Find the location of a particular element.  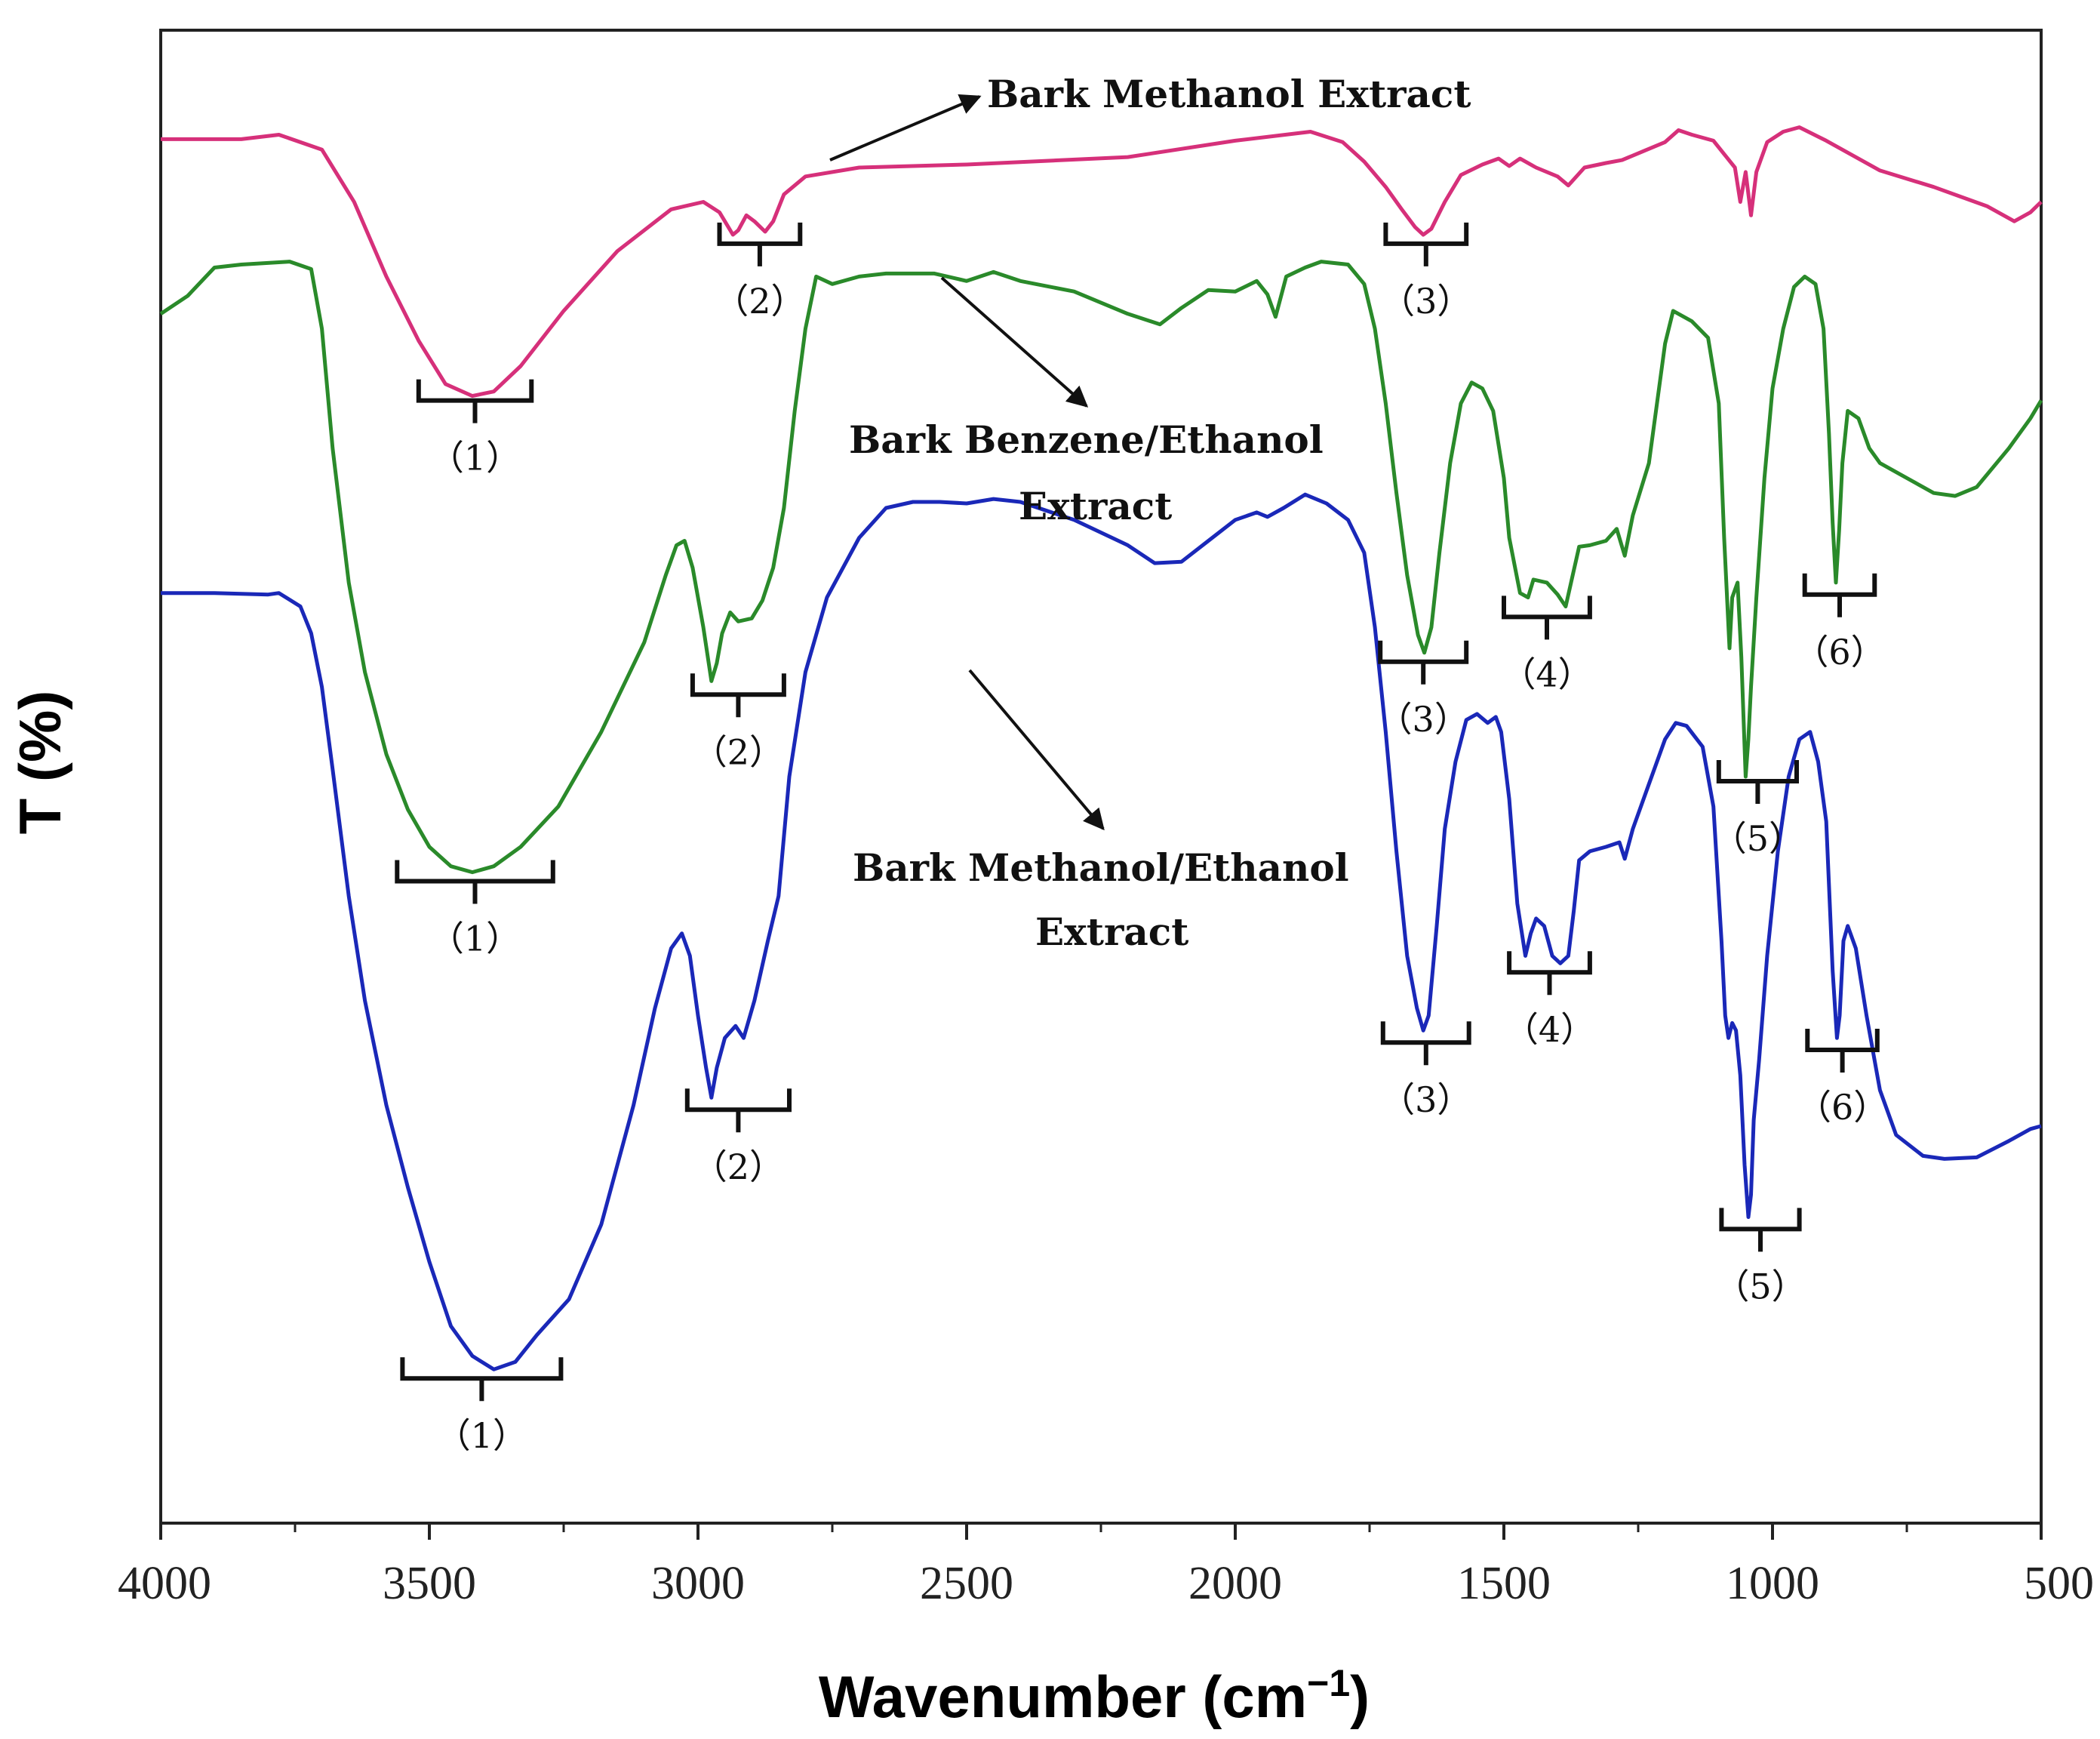

peak-bracket-s1-p6 is located at coordinates (1839, 595).